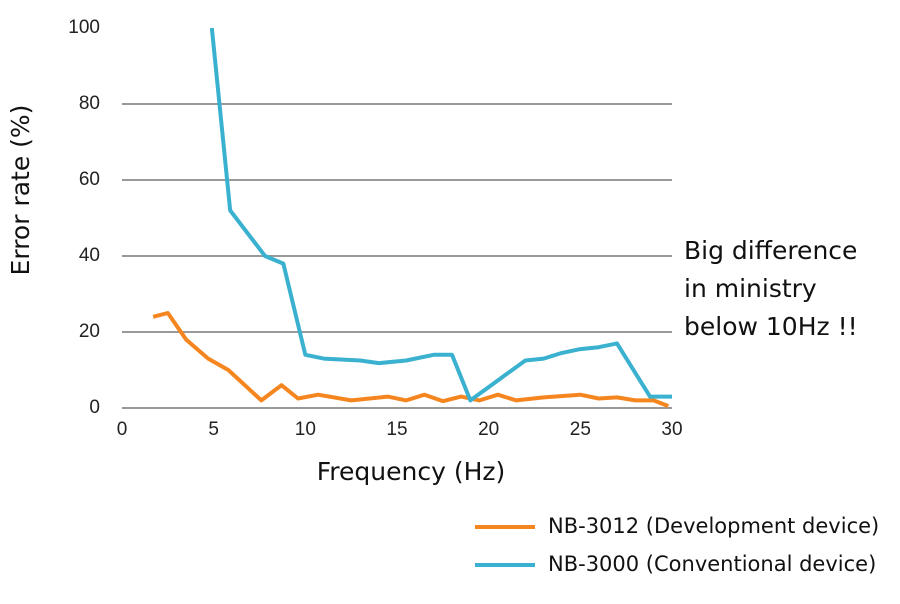  I want to click on annotation: Big difference, so click(770, 250).